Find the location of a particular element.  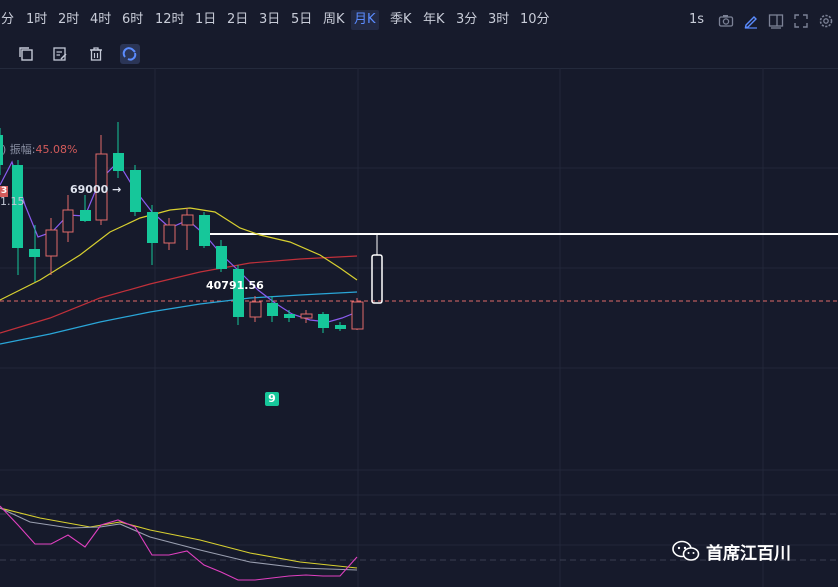

delete-icon is located at coordinates (96, 54).